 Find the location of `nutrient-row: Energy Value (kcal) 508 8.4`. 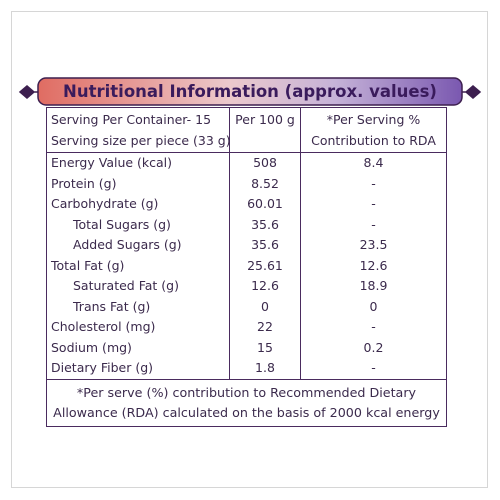

nutrient-row: Energy Value (kcal) 508 8.4 is located at coordinates (246, 163).